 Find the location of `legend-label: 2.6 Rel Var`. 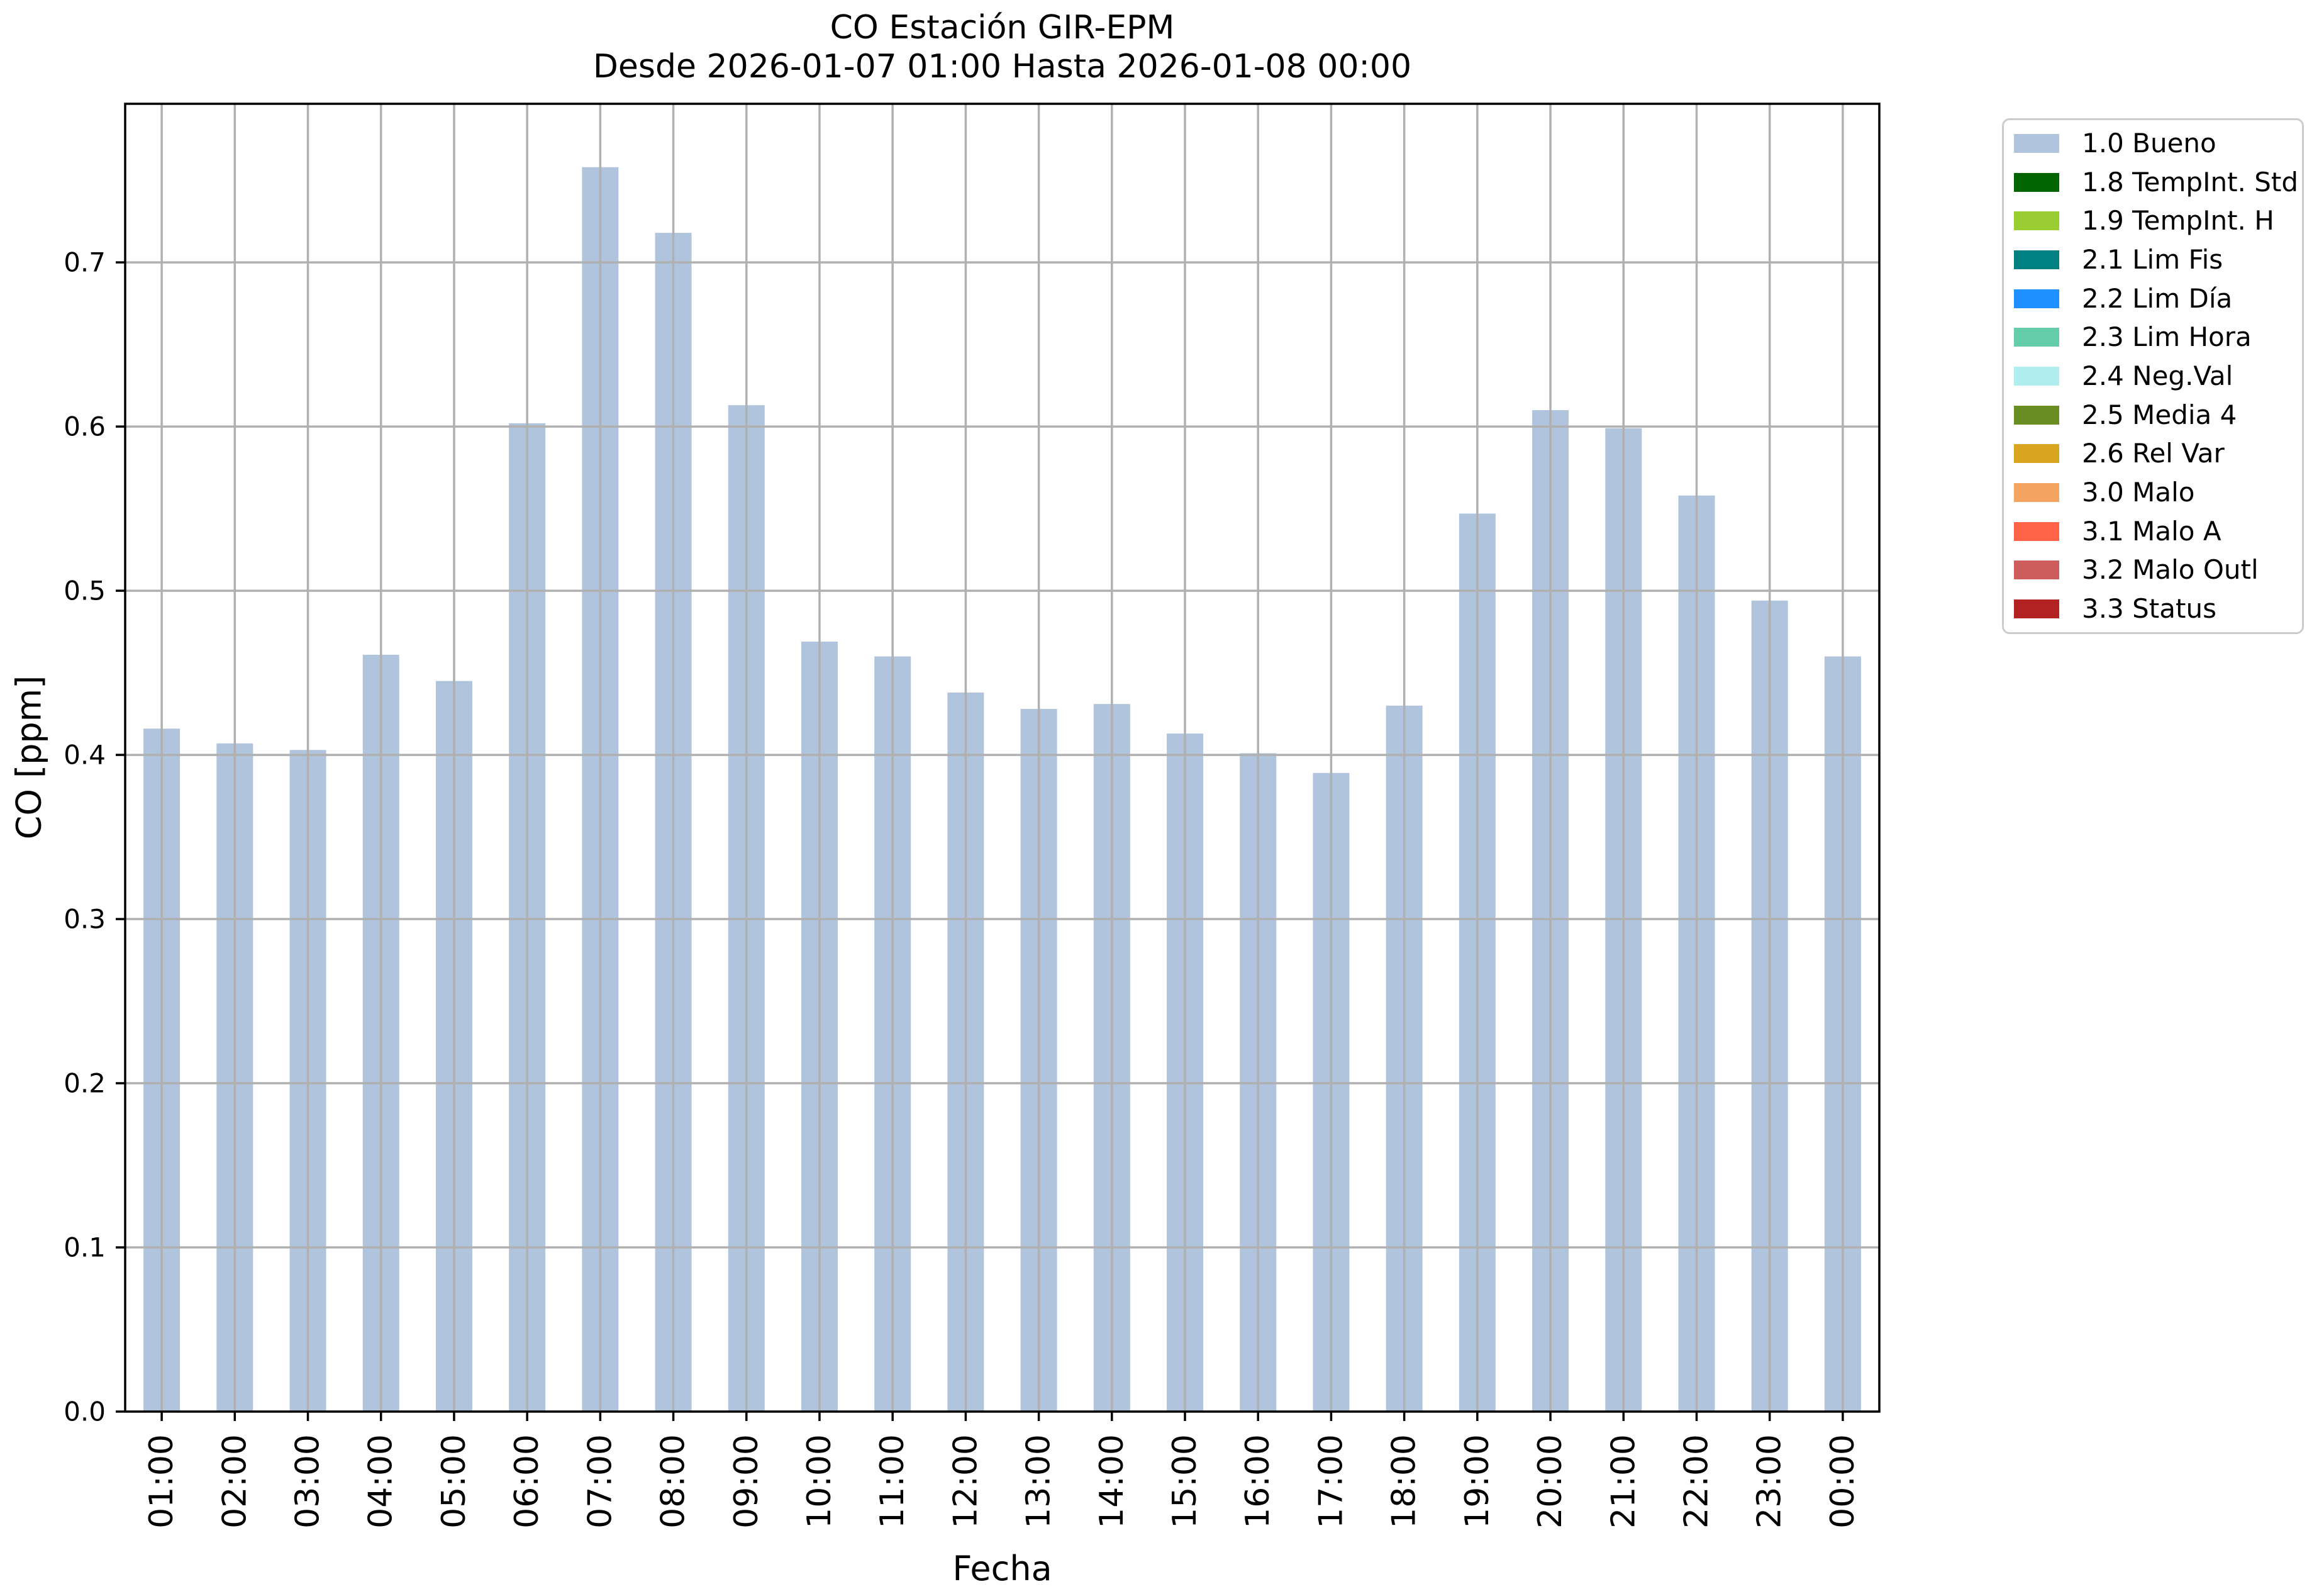

legend-label: 2.6 Rel Var is located at coordinates (2153, 453).